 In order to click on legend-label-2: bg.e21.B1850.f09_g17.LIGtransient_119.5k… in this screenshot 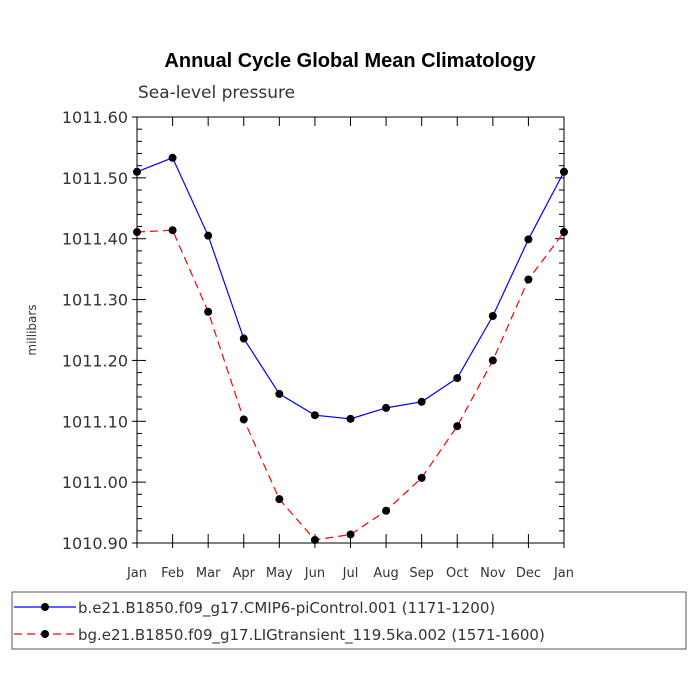, I will do `click(311, 635)`.